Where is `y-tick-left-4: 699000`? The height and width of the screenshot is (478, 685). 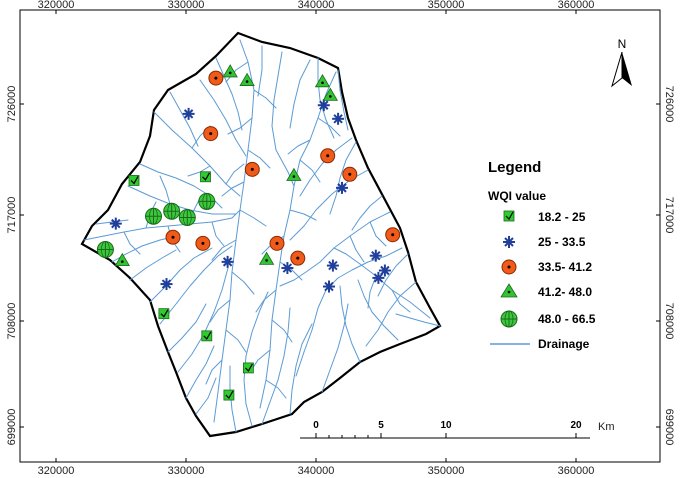
y-tick-left-4: 699000 is located at coordinates (12, 427).